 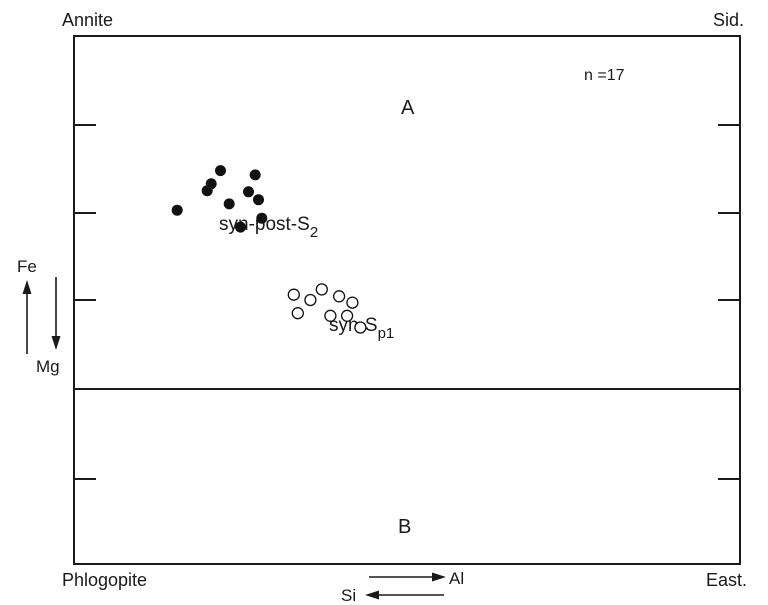 I want to click on series-label-subscript: p1, so click(x=386, y=333).